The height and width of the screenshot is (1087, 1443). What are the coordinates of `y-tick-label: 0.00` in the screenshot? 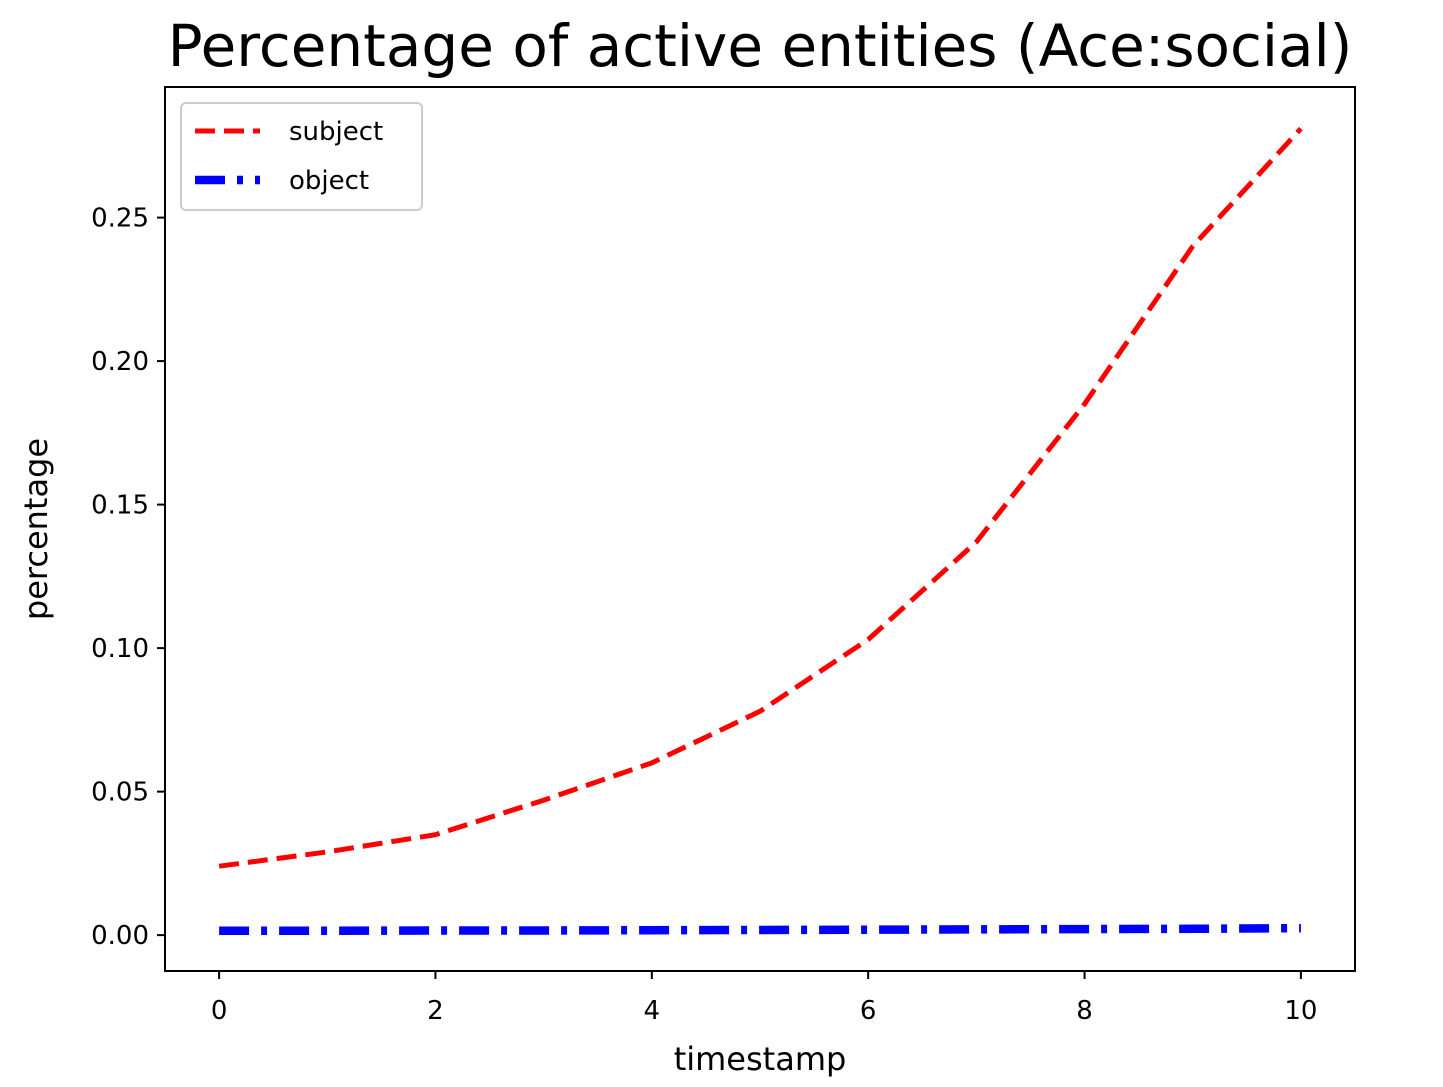 It's located at (120, 936).